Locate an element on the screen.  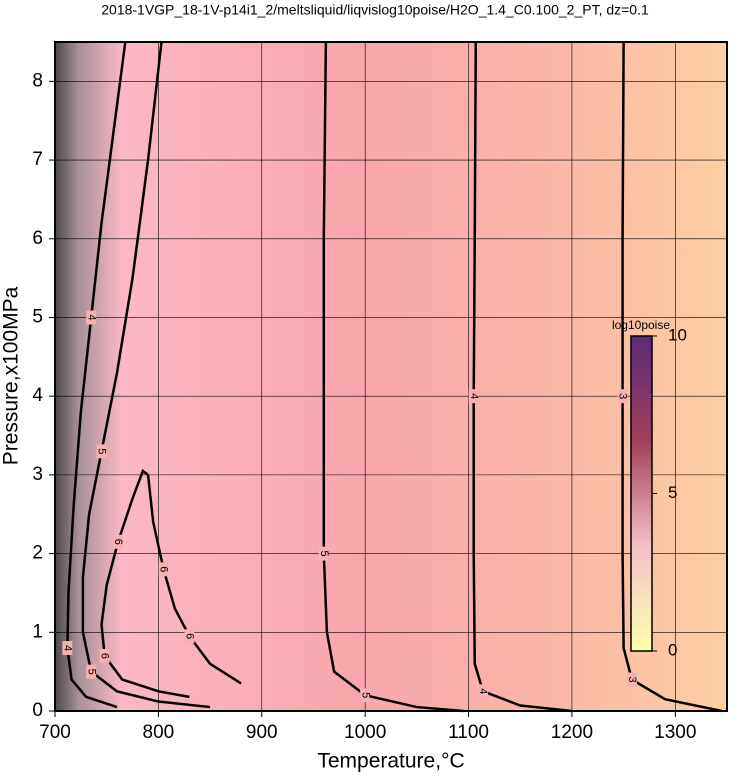
colorbar-tick-label: 5 is located at coordinates (672, 492).